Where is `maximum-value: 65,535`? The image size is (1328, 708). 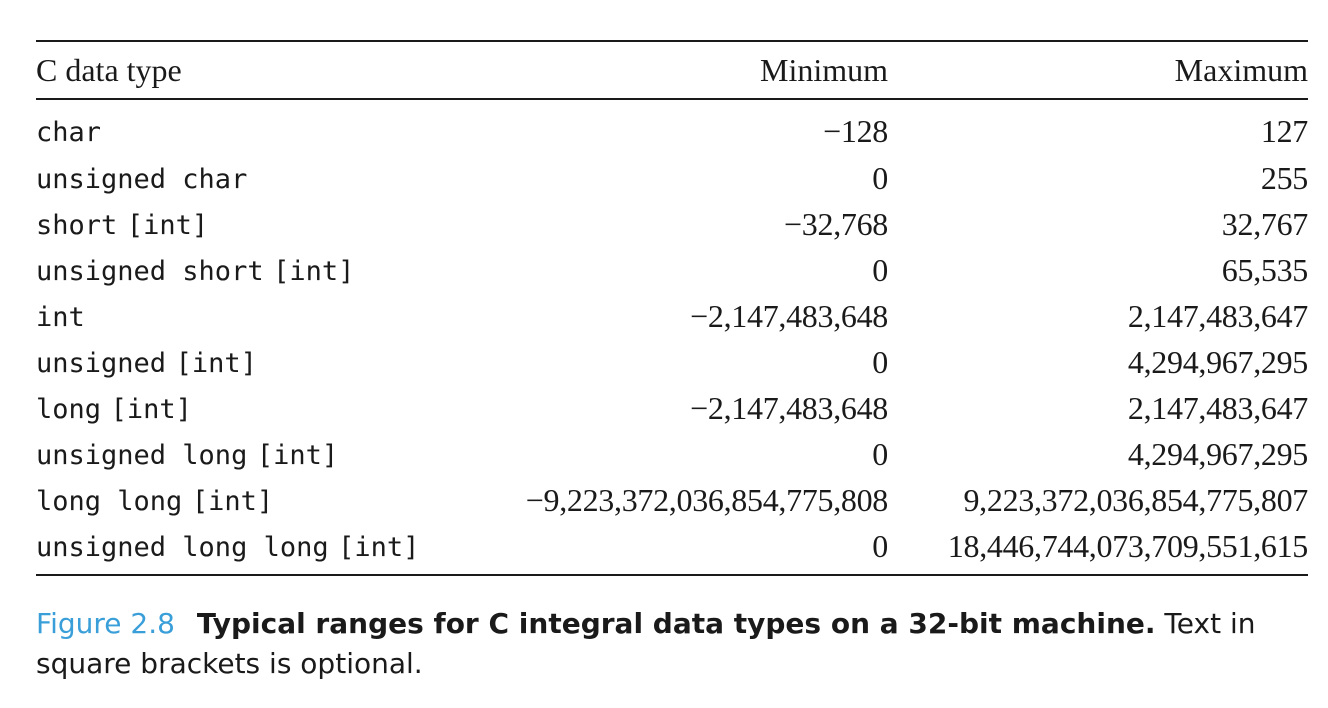
maximum-value: 65,535 is located at coordinates (1265, 269).